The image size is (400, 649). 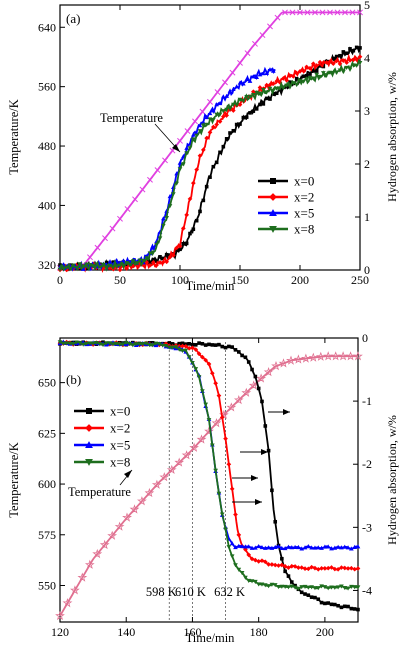 What do you see at coordinates (286, 197) in the screenshot?
I see `legend-item-x-2: x=2` at bounding box center [286, 197].